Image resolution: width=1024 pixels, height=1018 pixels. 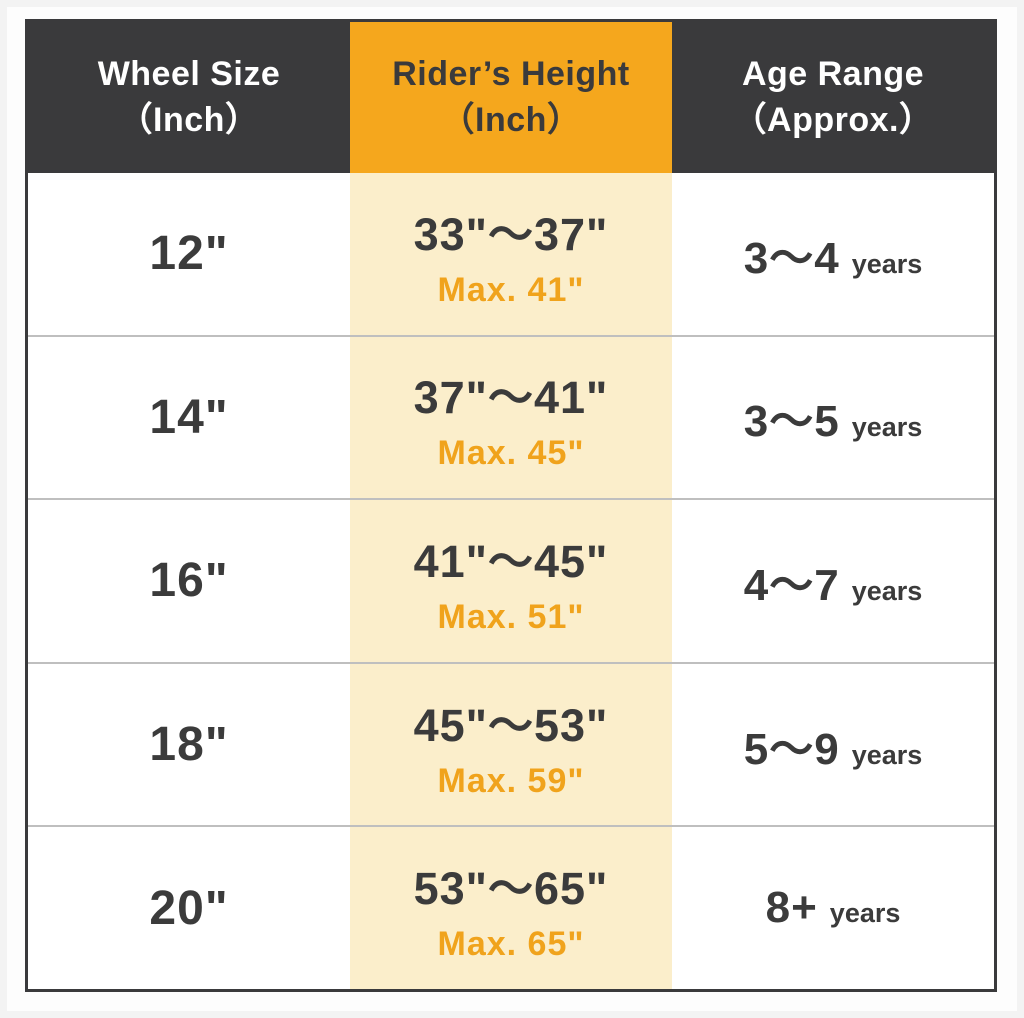 I want to click on rider-height-cell: 53"～65" Max. 65", so click(x=511, y=908).